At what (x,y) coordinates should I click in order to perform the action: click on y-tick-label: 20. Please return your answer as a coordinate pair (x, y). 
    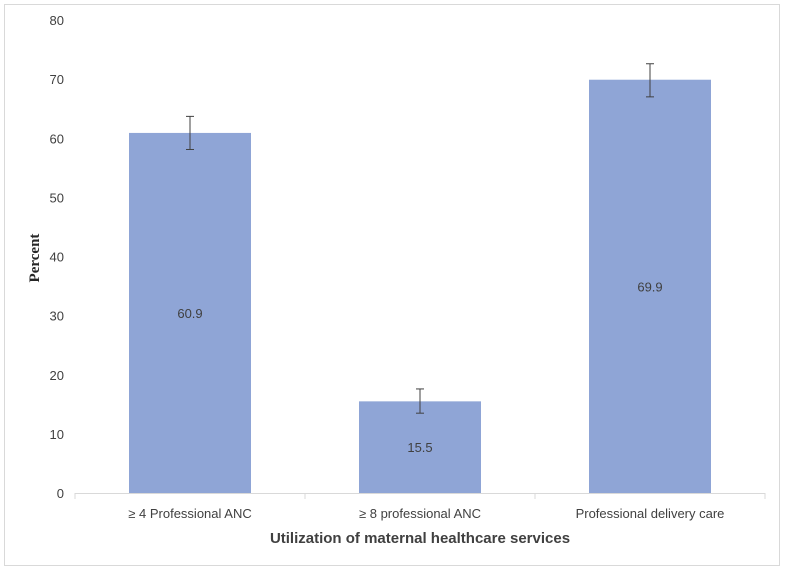
    Looking at the image, I should click on (57, 375).